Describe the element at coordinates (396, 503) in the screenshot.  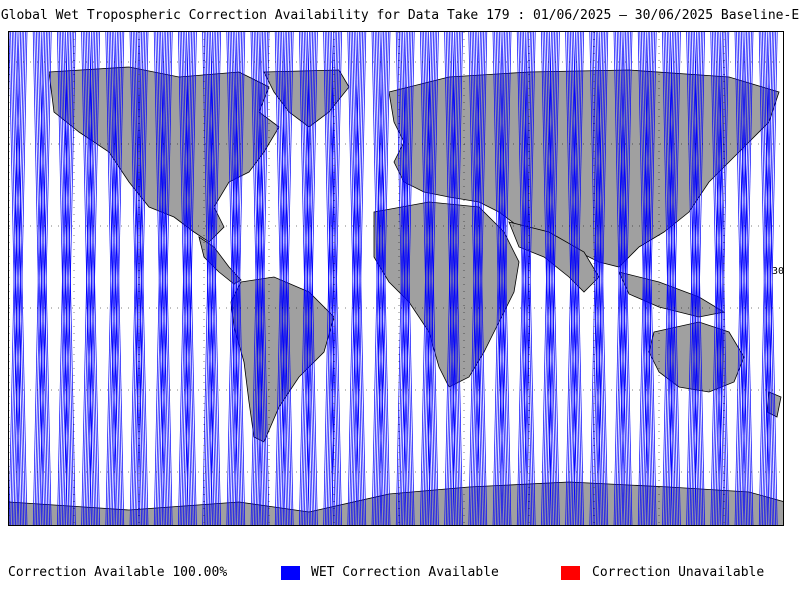
I see `landmass-antarctica` at that location.